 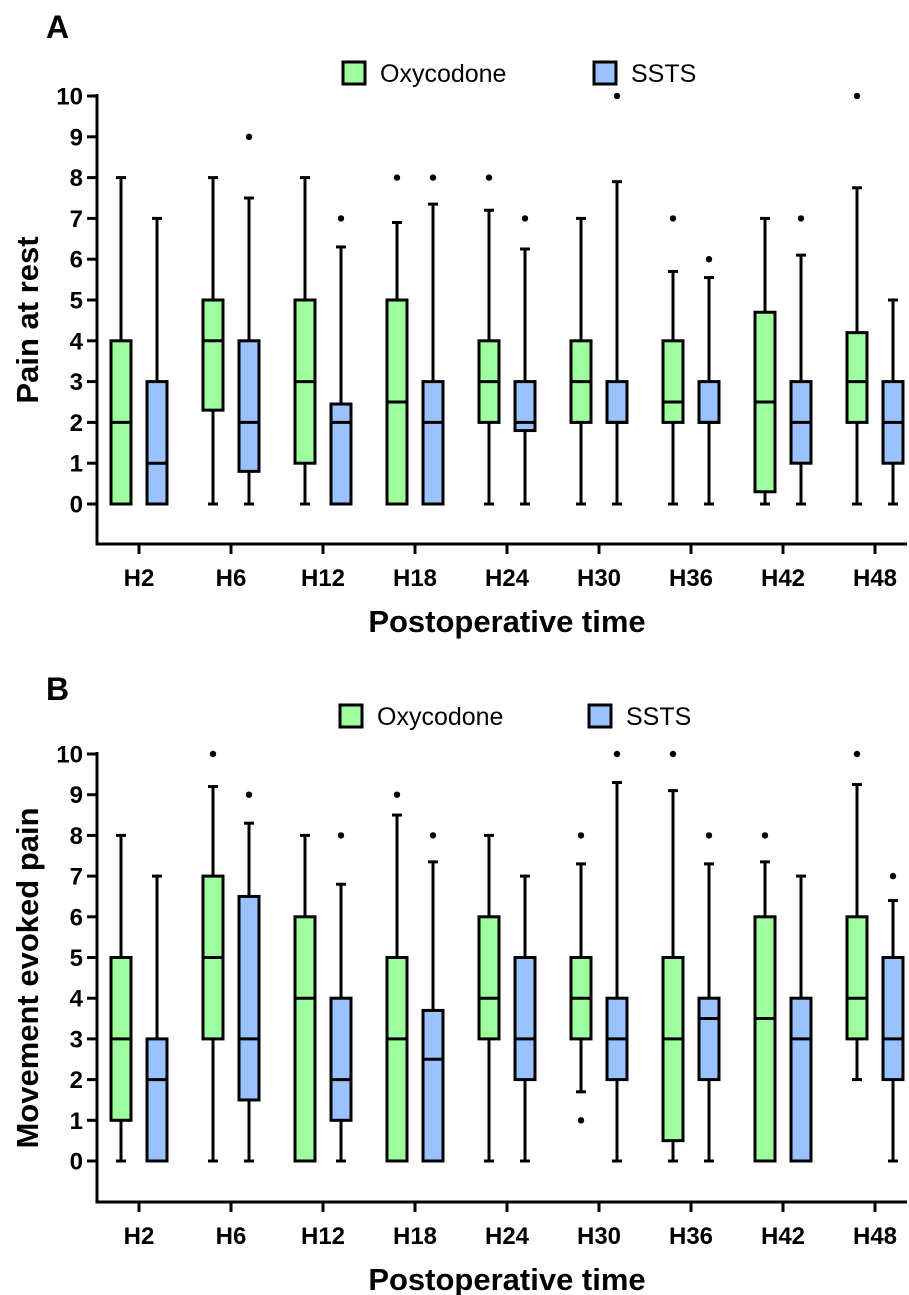 What do you see at coordinates (76, 917) in the screenshot?
I see `y-tick-label: 6` at bounding box center [76, 917].